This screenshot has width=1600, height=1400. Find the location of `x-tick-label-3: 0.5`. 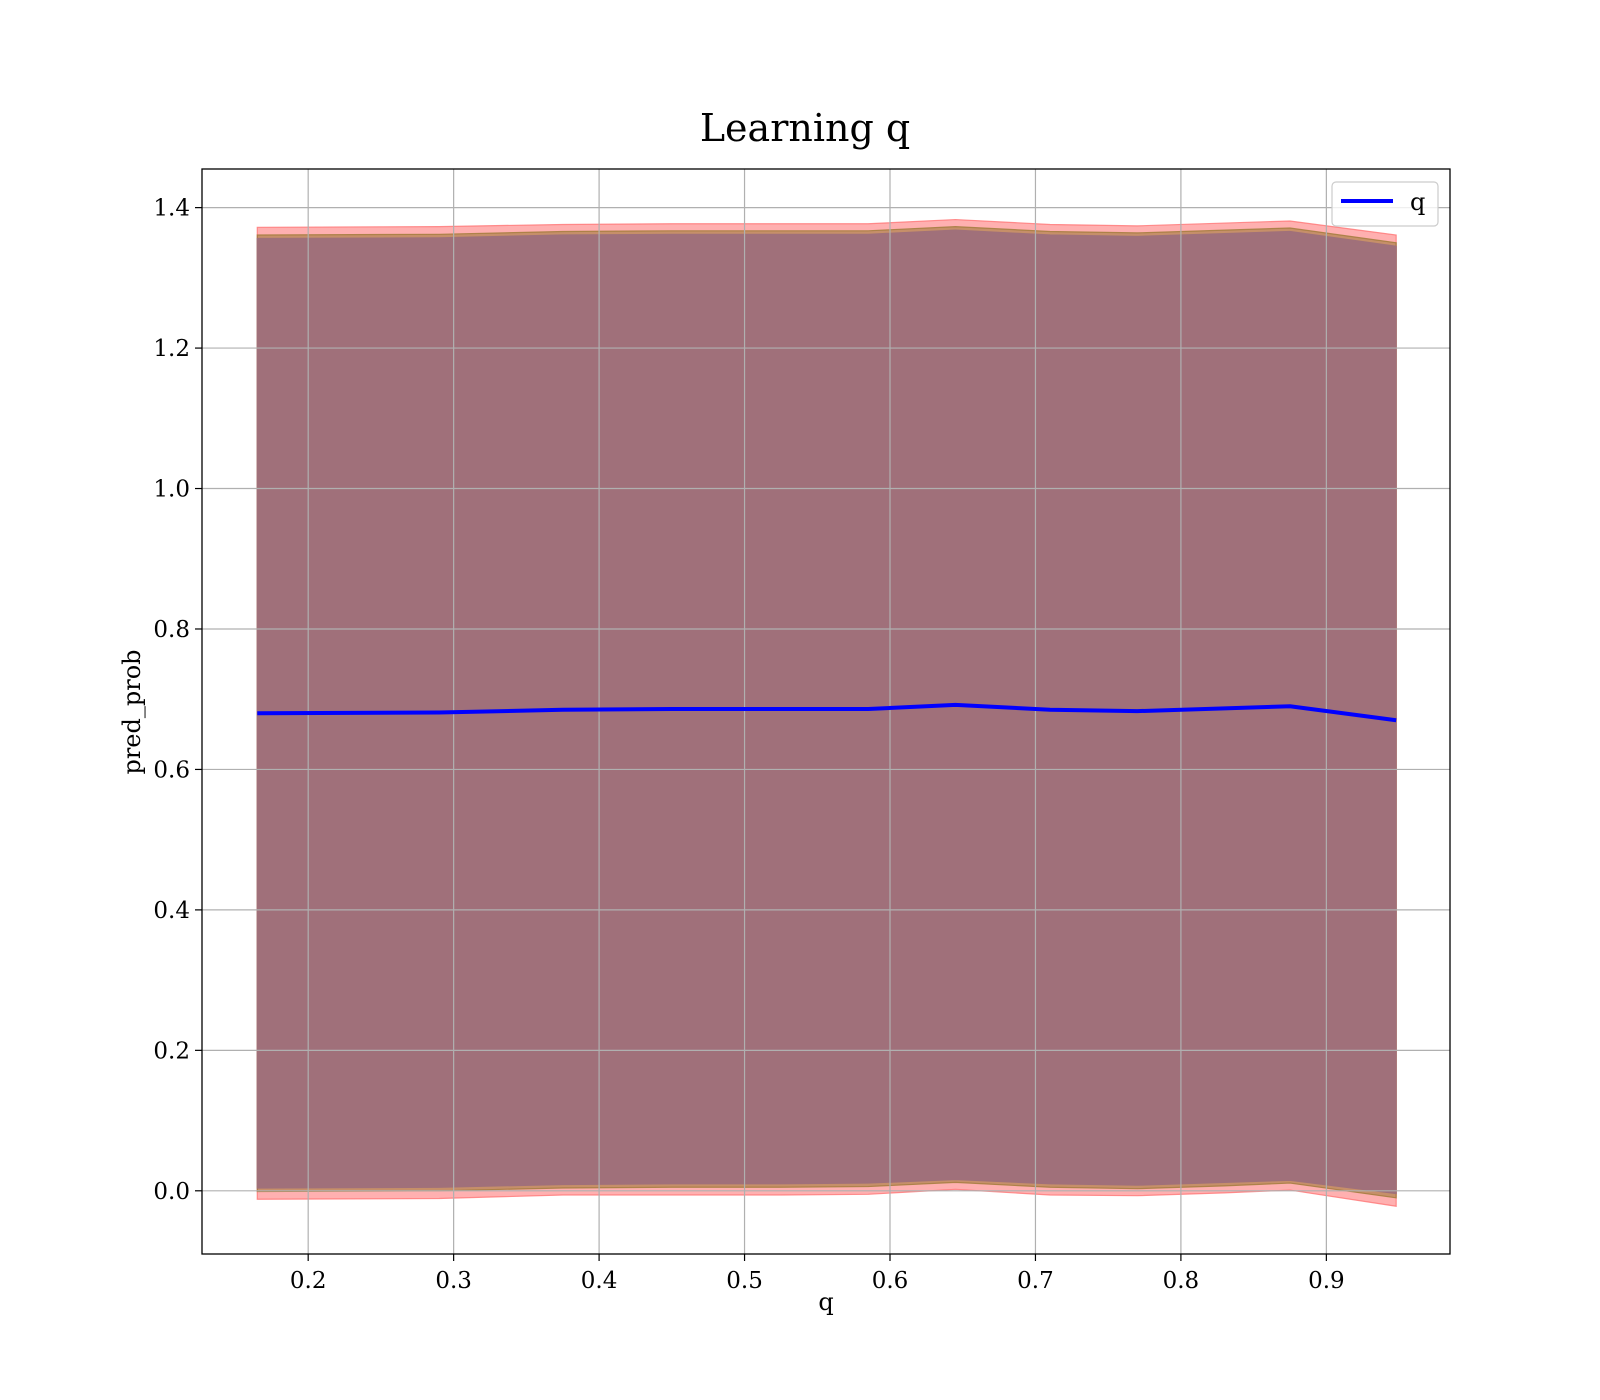

x-tick-label-3: 0.5 is located at coordinates (744, 1281).